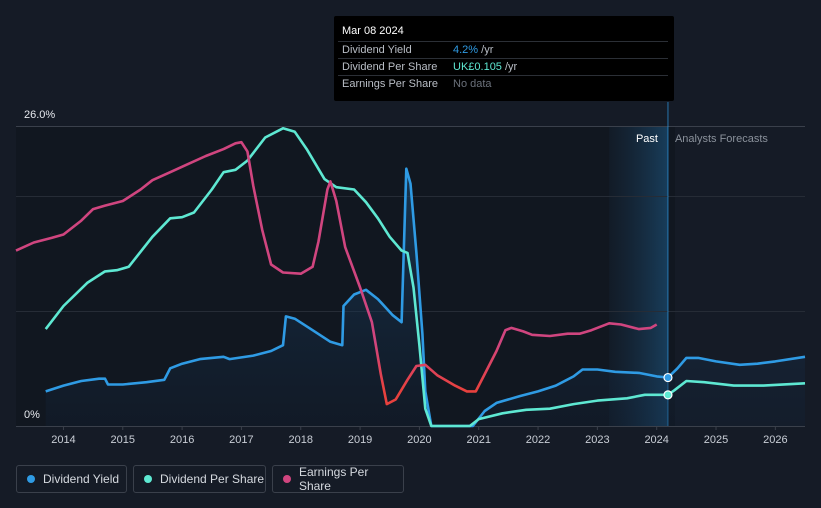  What do you see at coordinates (123, 440) in the screenshot?
I see `x-tick-label: 2015` at bounding box center [123, 440].